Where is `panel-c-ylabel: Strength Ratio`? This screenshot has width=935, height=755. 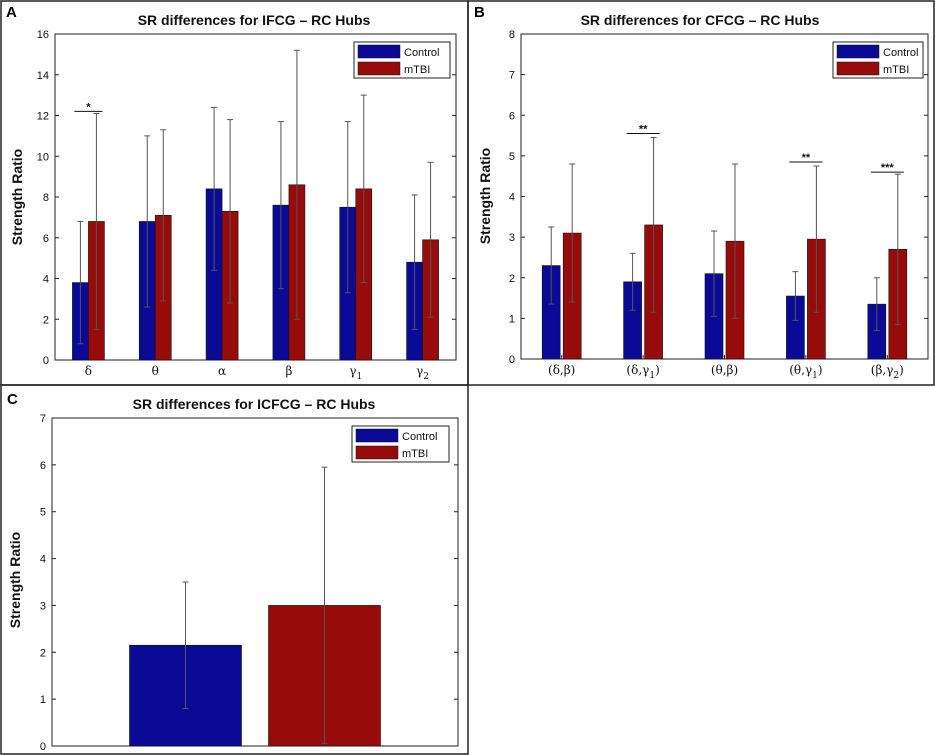
panel-c-ylabel: Strength Ratio is located at coordinates (15, 580).